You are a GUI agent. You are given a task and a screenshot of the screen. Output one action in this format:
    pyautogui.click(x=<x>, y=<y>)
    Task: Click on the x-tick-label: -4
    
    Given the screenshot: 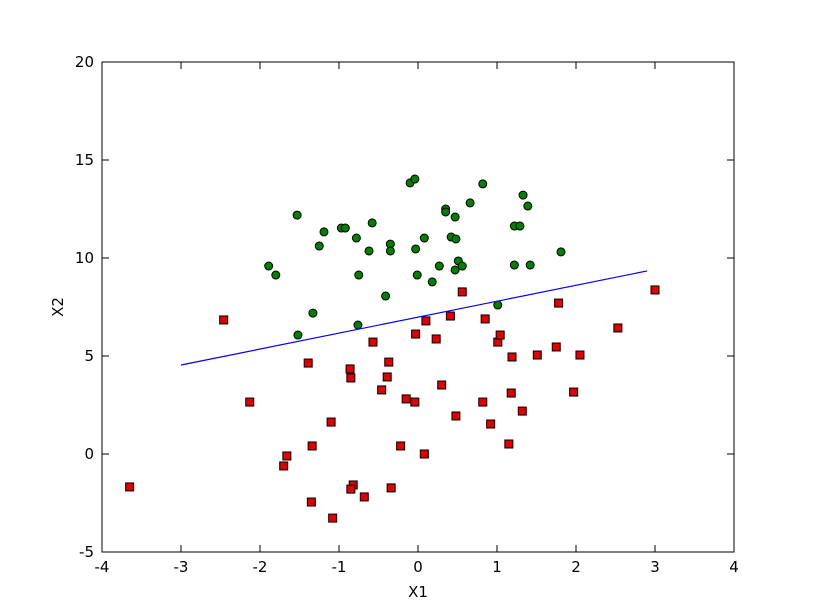 What is the action you would take?
    pyautogui.click(x=102, y=567)
    